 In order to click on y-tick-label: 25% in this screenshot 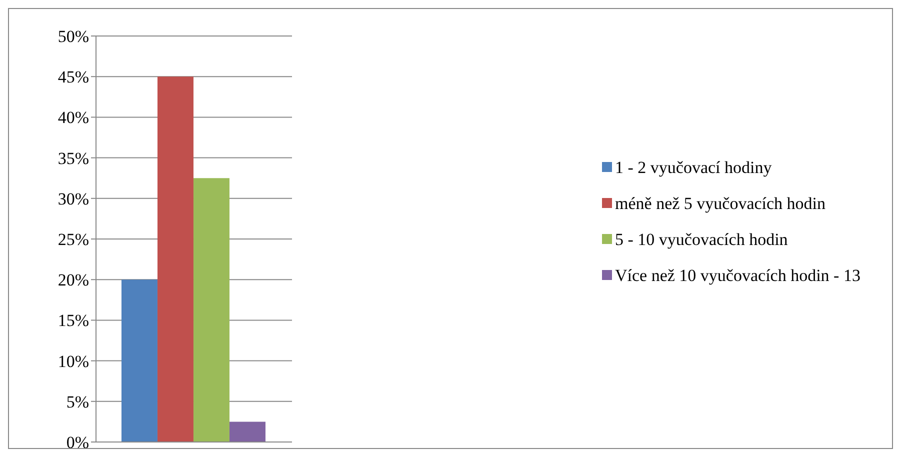, I will do `click(73, 240)`.